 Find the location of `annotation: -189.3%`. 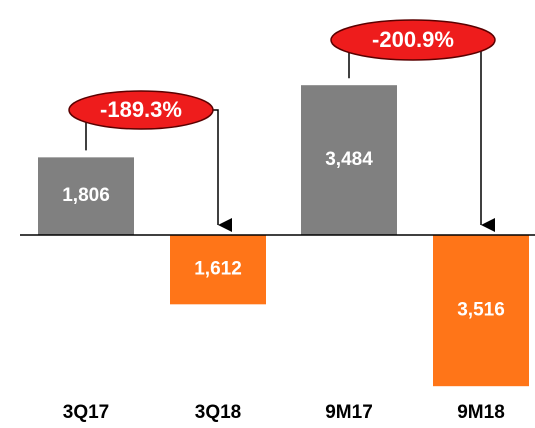

annotation: -189.3% is located at coordinates (141, 109).